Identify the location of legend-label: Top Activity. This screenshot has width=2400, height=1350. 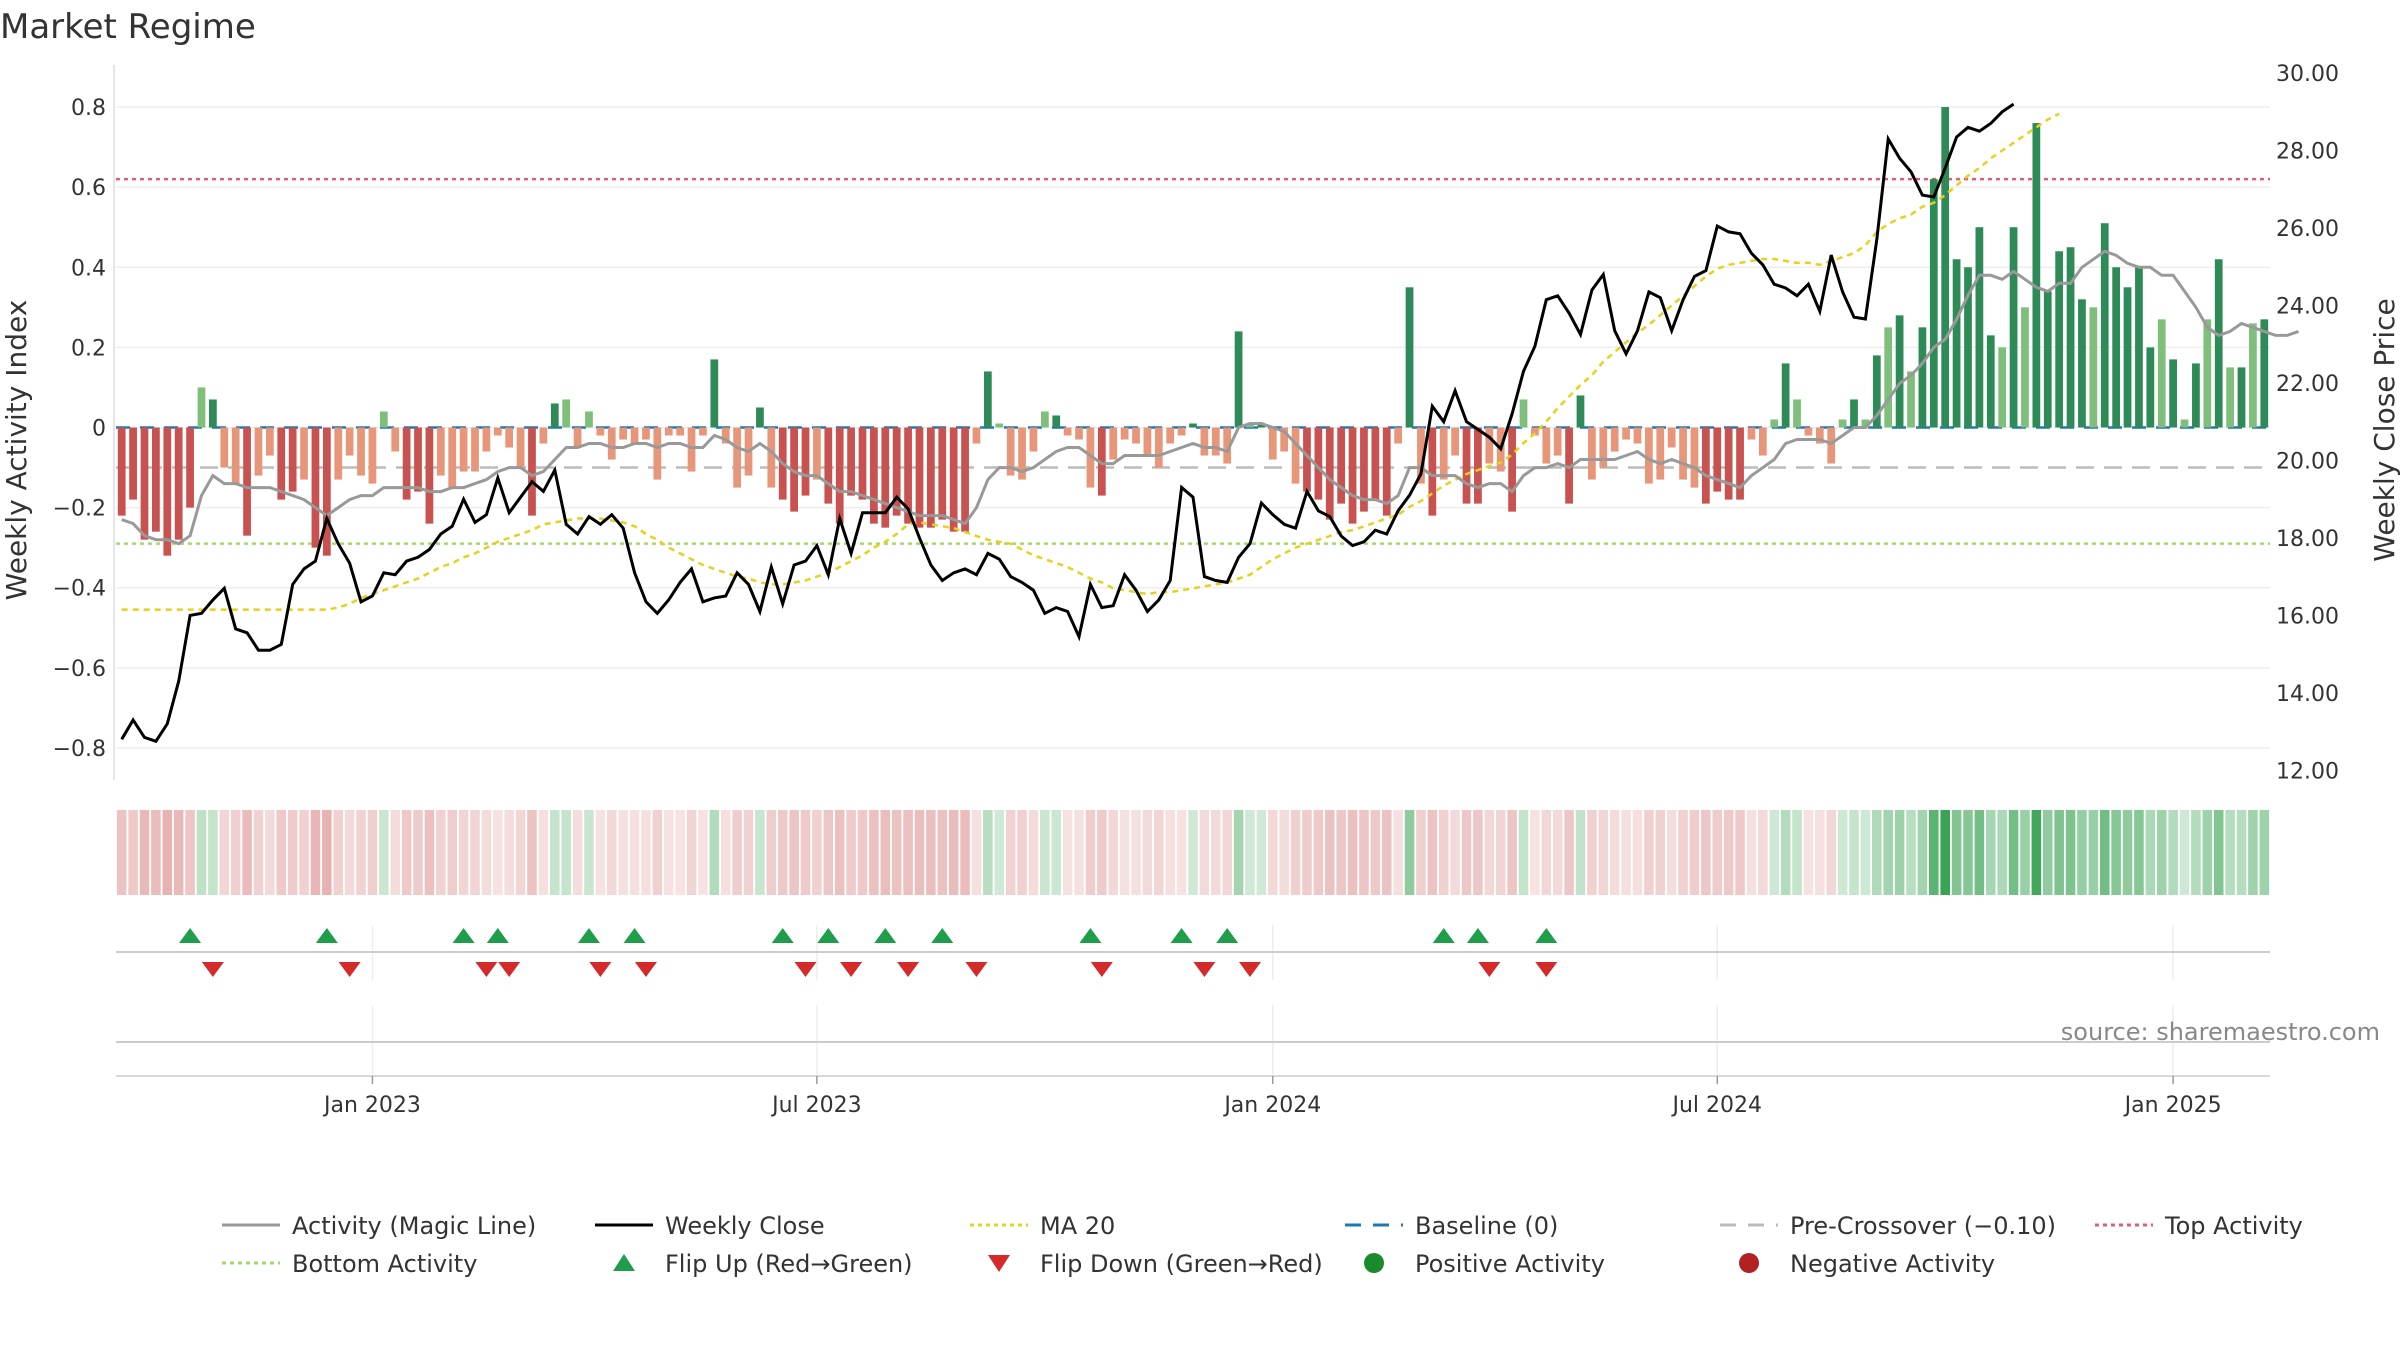
(2233, 1226).